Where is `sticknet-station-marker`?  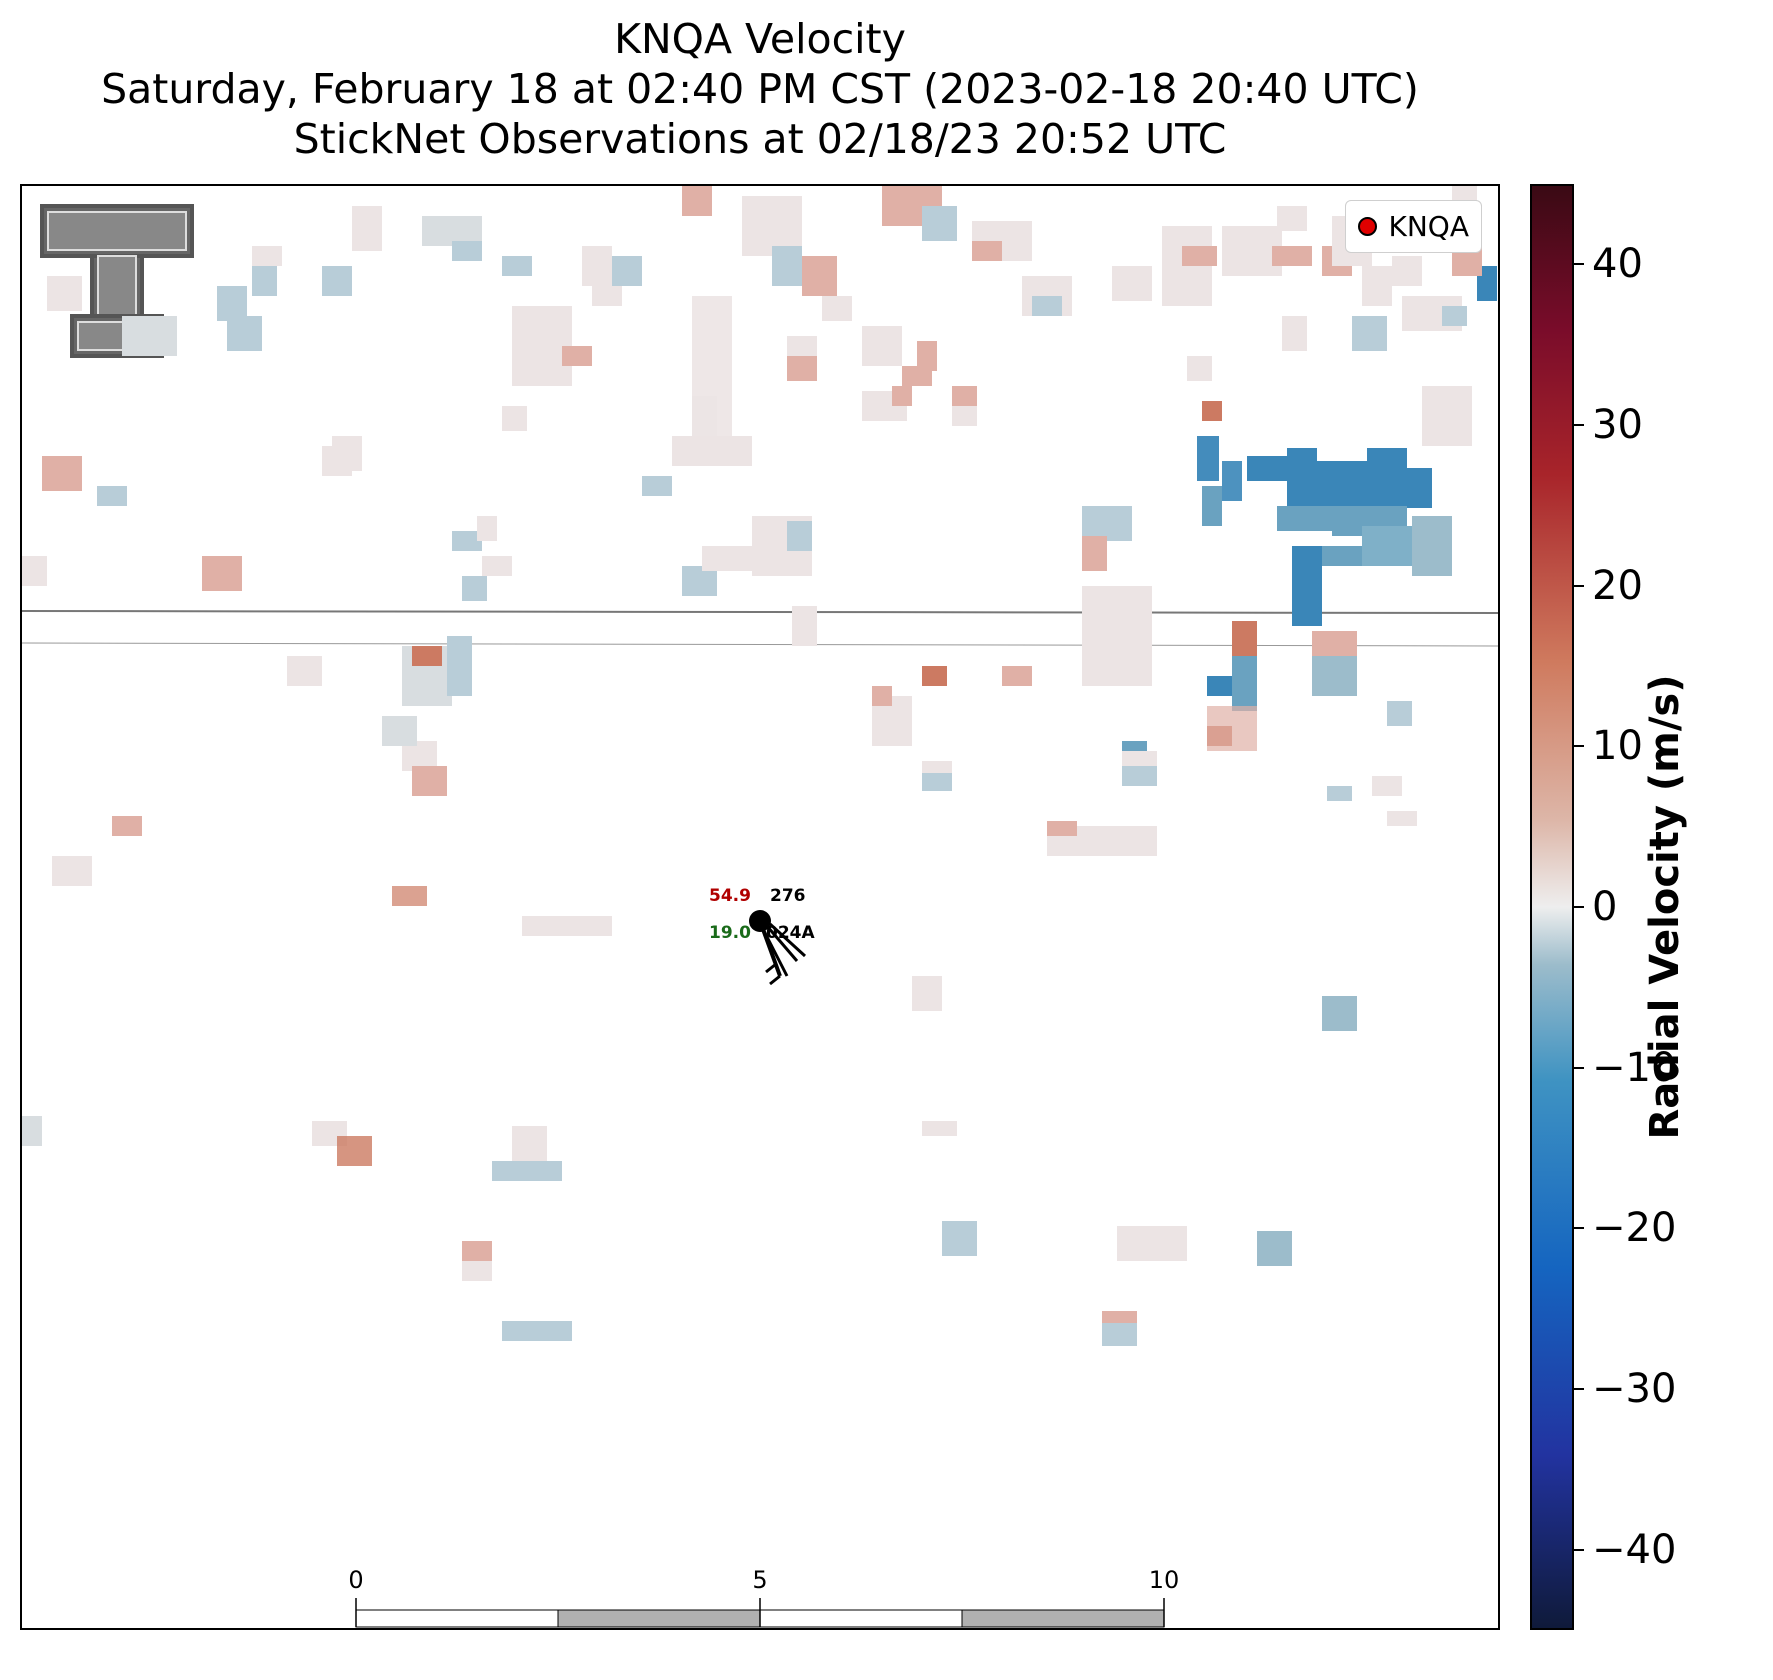
sticknet-station-marker is located at coordinates (778, 948).